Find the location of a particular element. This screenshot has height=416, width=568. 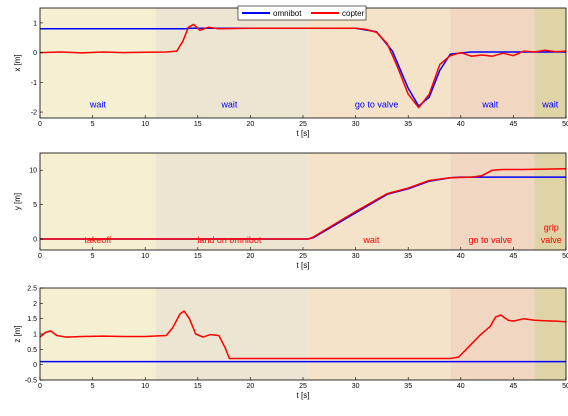

panel-y-ylabel: y [m] is located at coordinates (17, 201).